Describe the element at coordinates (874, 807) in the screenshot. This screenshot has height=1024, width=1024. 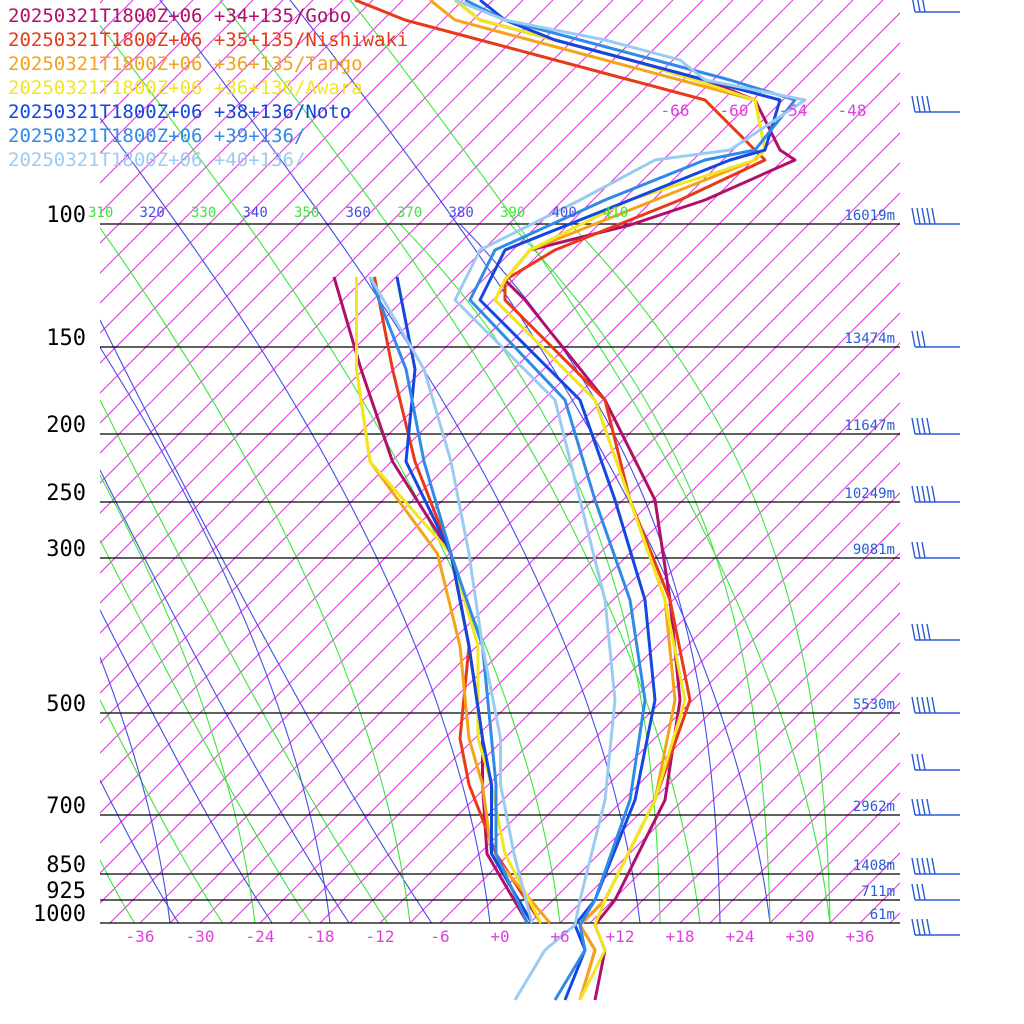
I see `height-label: 2962m` at that location.